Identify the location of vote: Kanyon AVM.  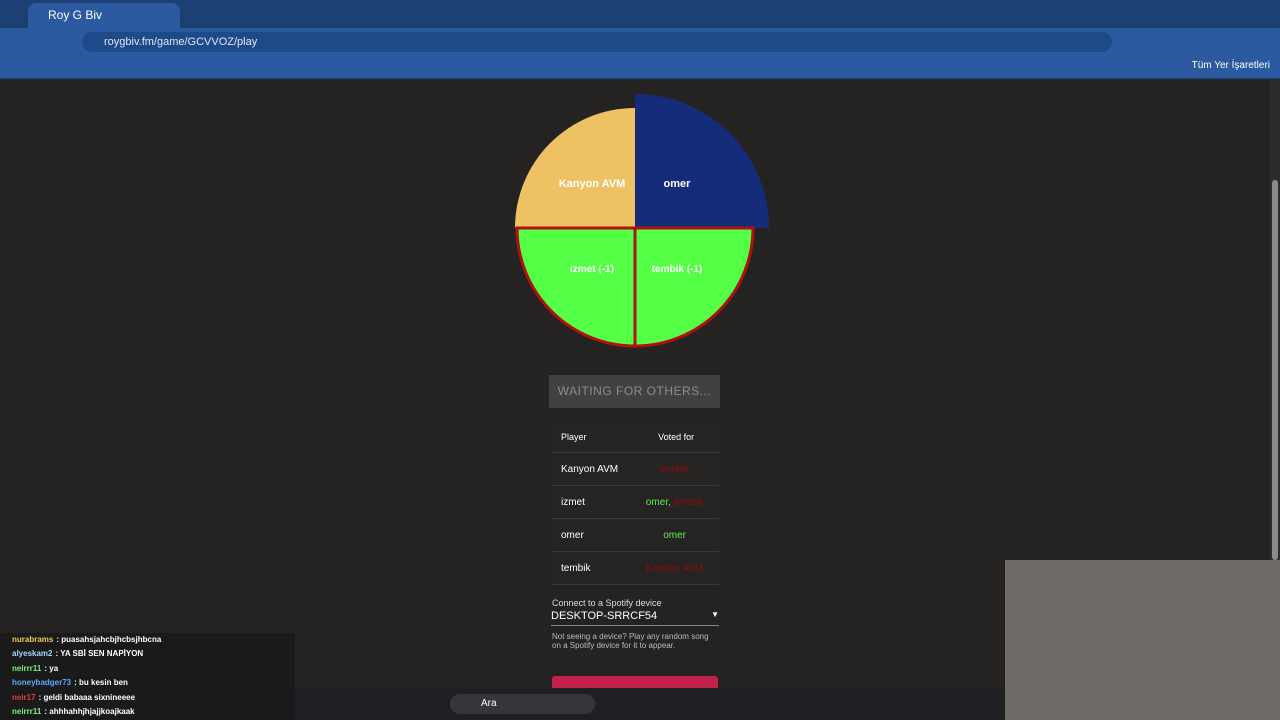
(675, 568).